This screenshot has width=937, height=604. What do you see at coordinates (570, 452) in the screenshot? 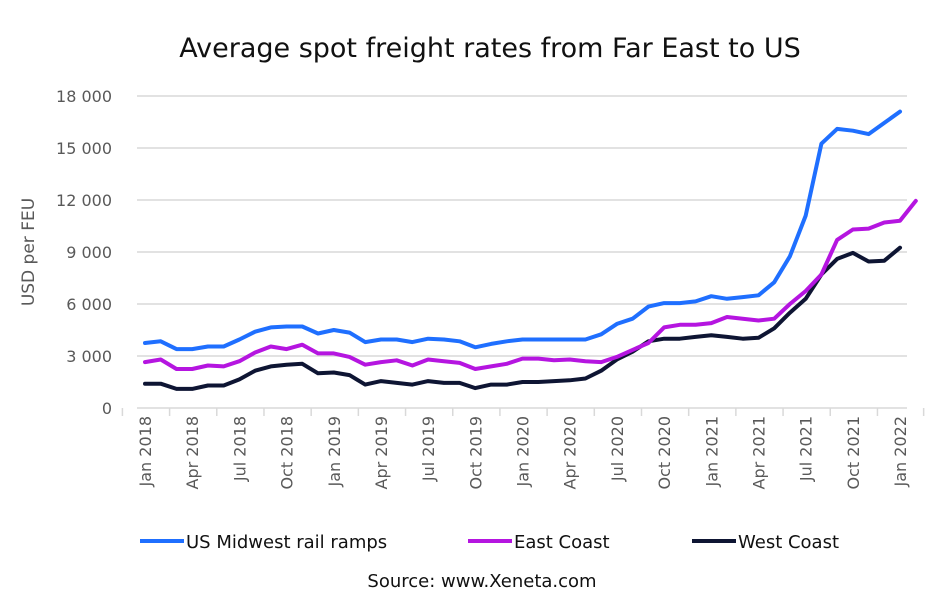
I see `x-tick-label: Apr 2020` at bounding box center [570, 452].